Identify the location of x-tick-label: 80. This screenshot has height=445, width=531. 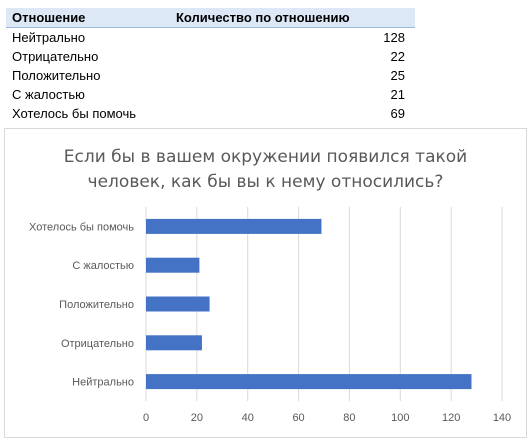
(349, 418).